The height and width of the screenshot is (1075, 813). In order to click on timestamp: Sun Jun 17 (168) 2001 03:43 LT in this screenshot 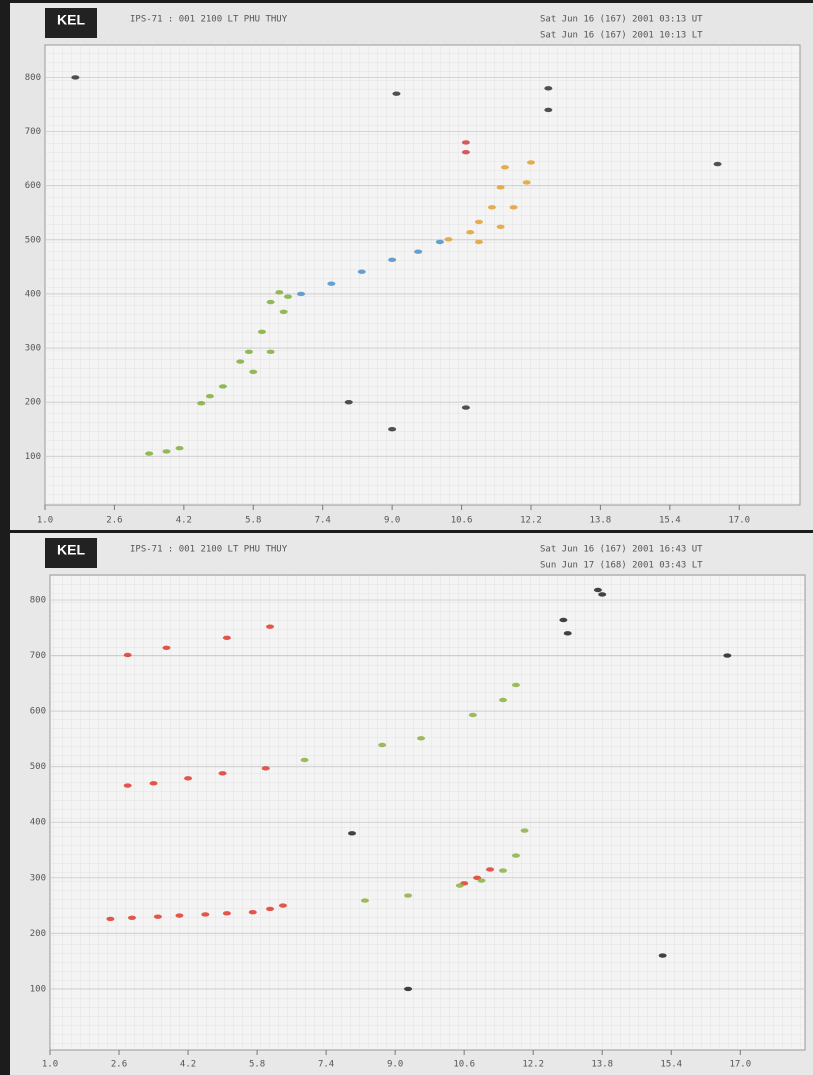, I will do `click(621, 566)`.